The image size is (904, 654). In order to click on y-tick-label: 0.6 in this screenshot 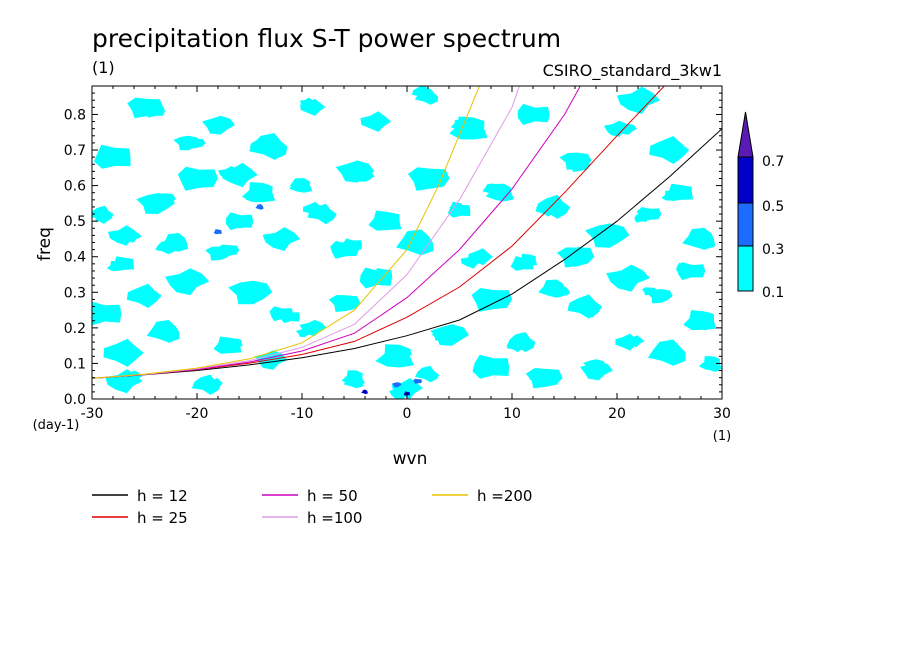, I will do `click(75, 187)`.